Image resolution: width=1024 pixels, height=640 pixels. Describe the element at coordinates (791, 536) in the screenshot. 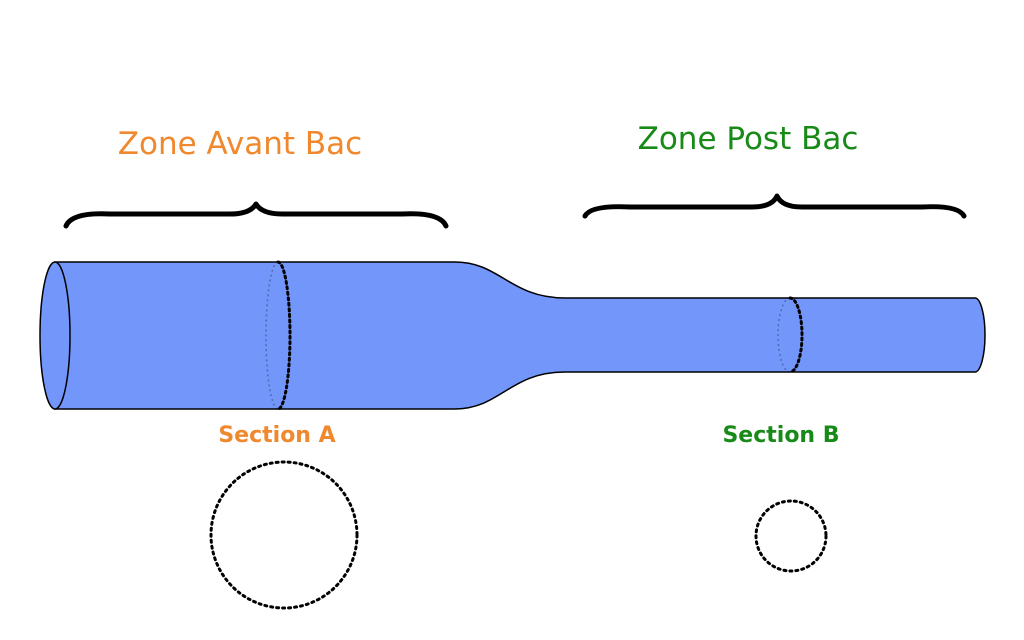

I see `section-b-cross-section-circle` at that location.